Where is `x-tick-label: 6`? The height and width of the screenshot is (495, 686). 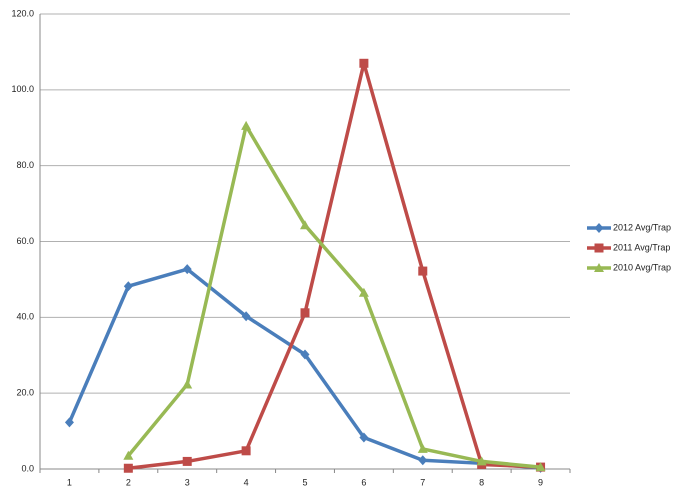
x-tick-label: 6 is located at coordinates (363, 482).